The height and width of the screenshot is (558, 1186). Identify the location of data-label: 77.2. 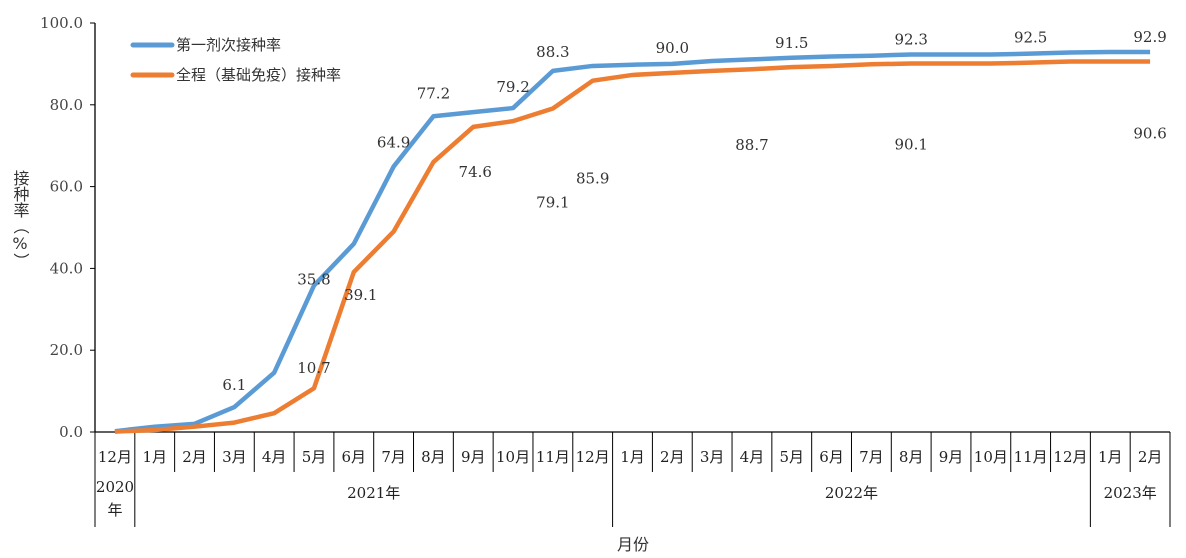
(433, 93).